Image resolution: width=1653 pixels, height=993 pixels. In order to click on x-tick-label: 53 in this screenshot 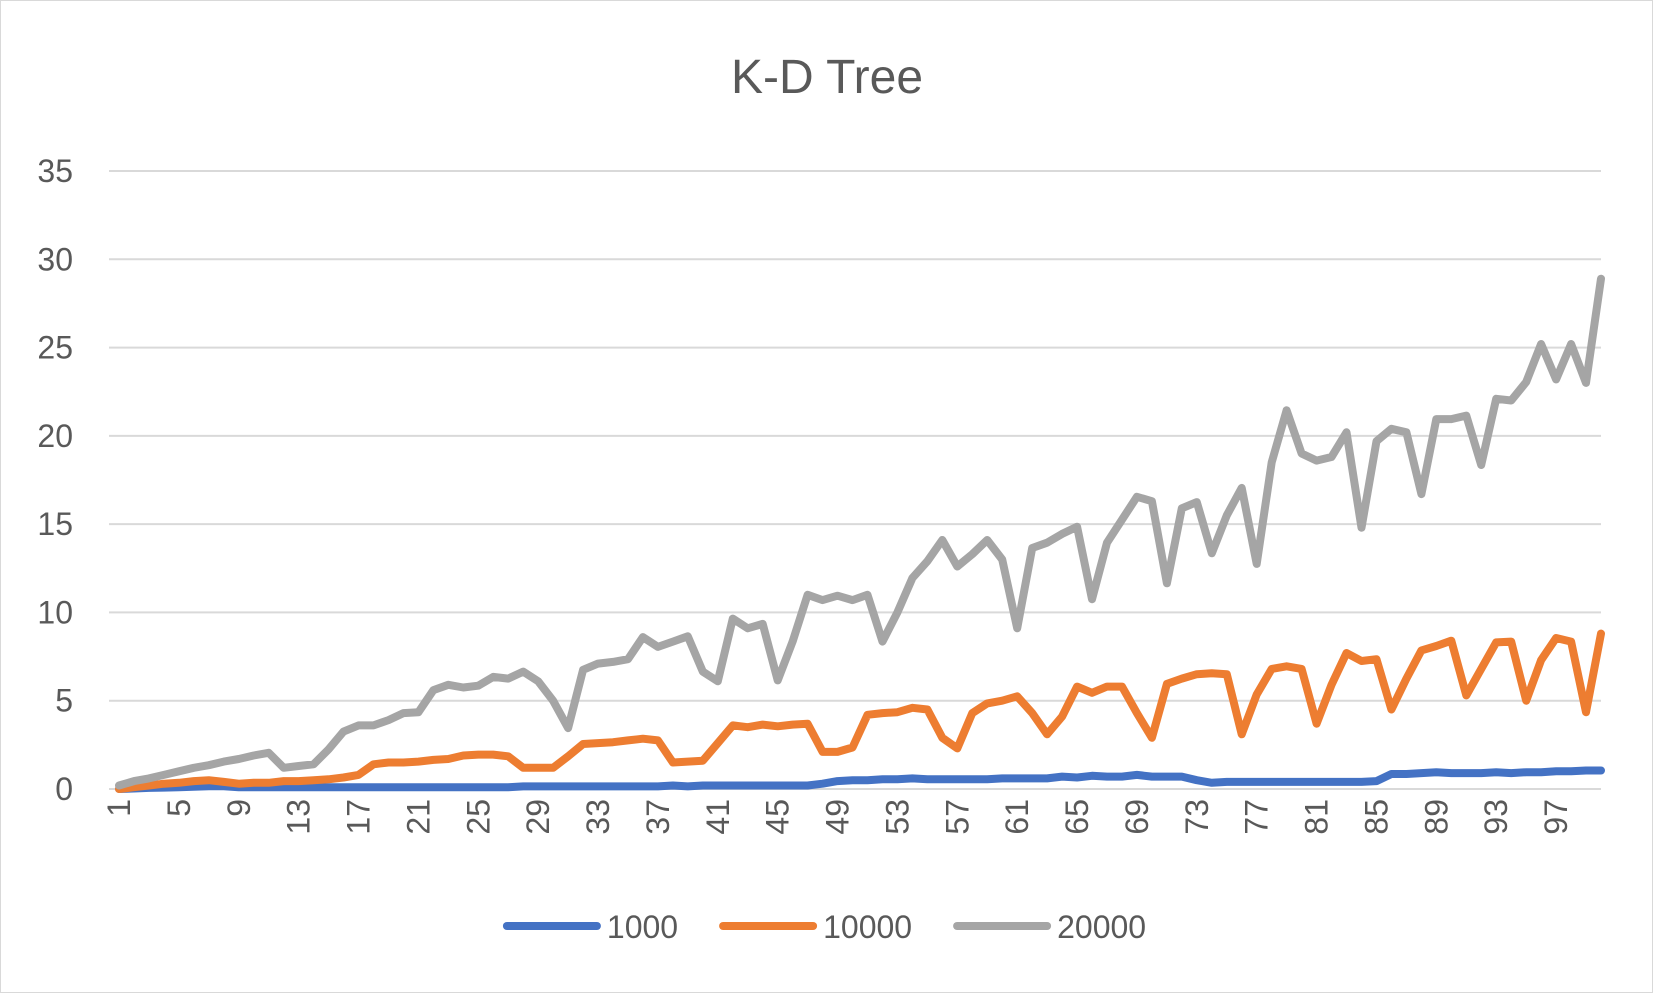, I will do `click(897, 817)`.